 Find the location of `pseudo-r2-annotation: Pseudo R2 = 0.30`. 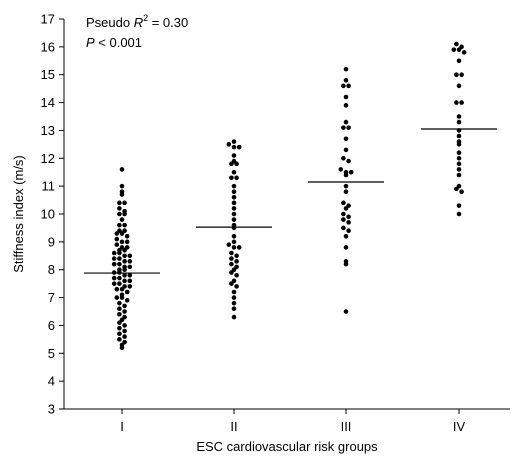

pseudo-r2-annotation: Pseudo R2 = 0.30 is located at coordinates (137, 21).